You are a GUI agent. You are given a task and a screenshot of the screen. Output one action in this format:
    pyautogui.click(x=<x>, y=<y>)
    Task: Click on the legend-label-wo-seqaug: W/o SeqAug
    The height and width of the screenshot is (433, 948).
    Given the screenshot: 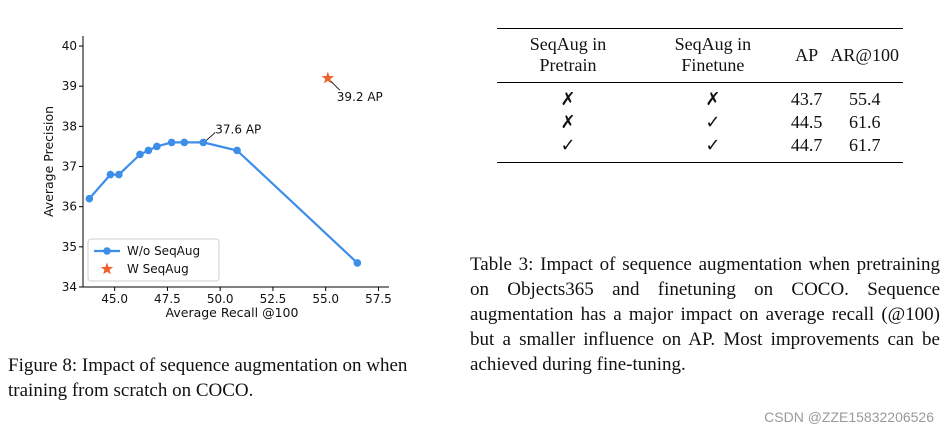 What is the action you would take?
    pyautogui.click(x=163, y=251)
    